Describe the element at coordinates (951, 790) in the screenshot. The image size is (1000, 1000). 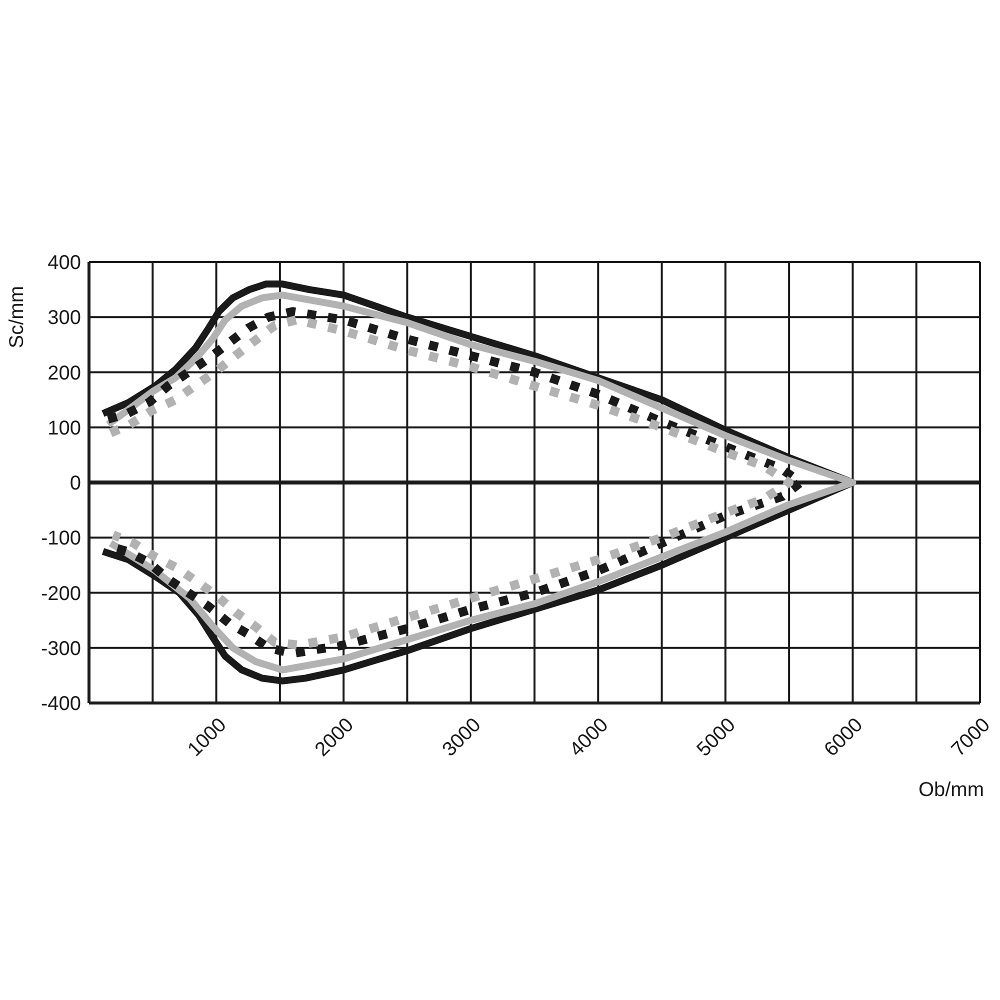
I see `x-axis-title: Ob/mm` at that location.